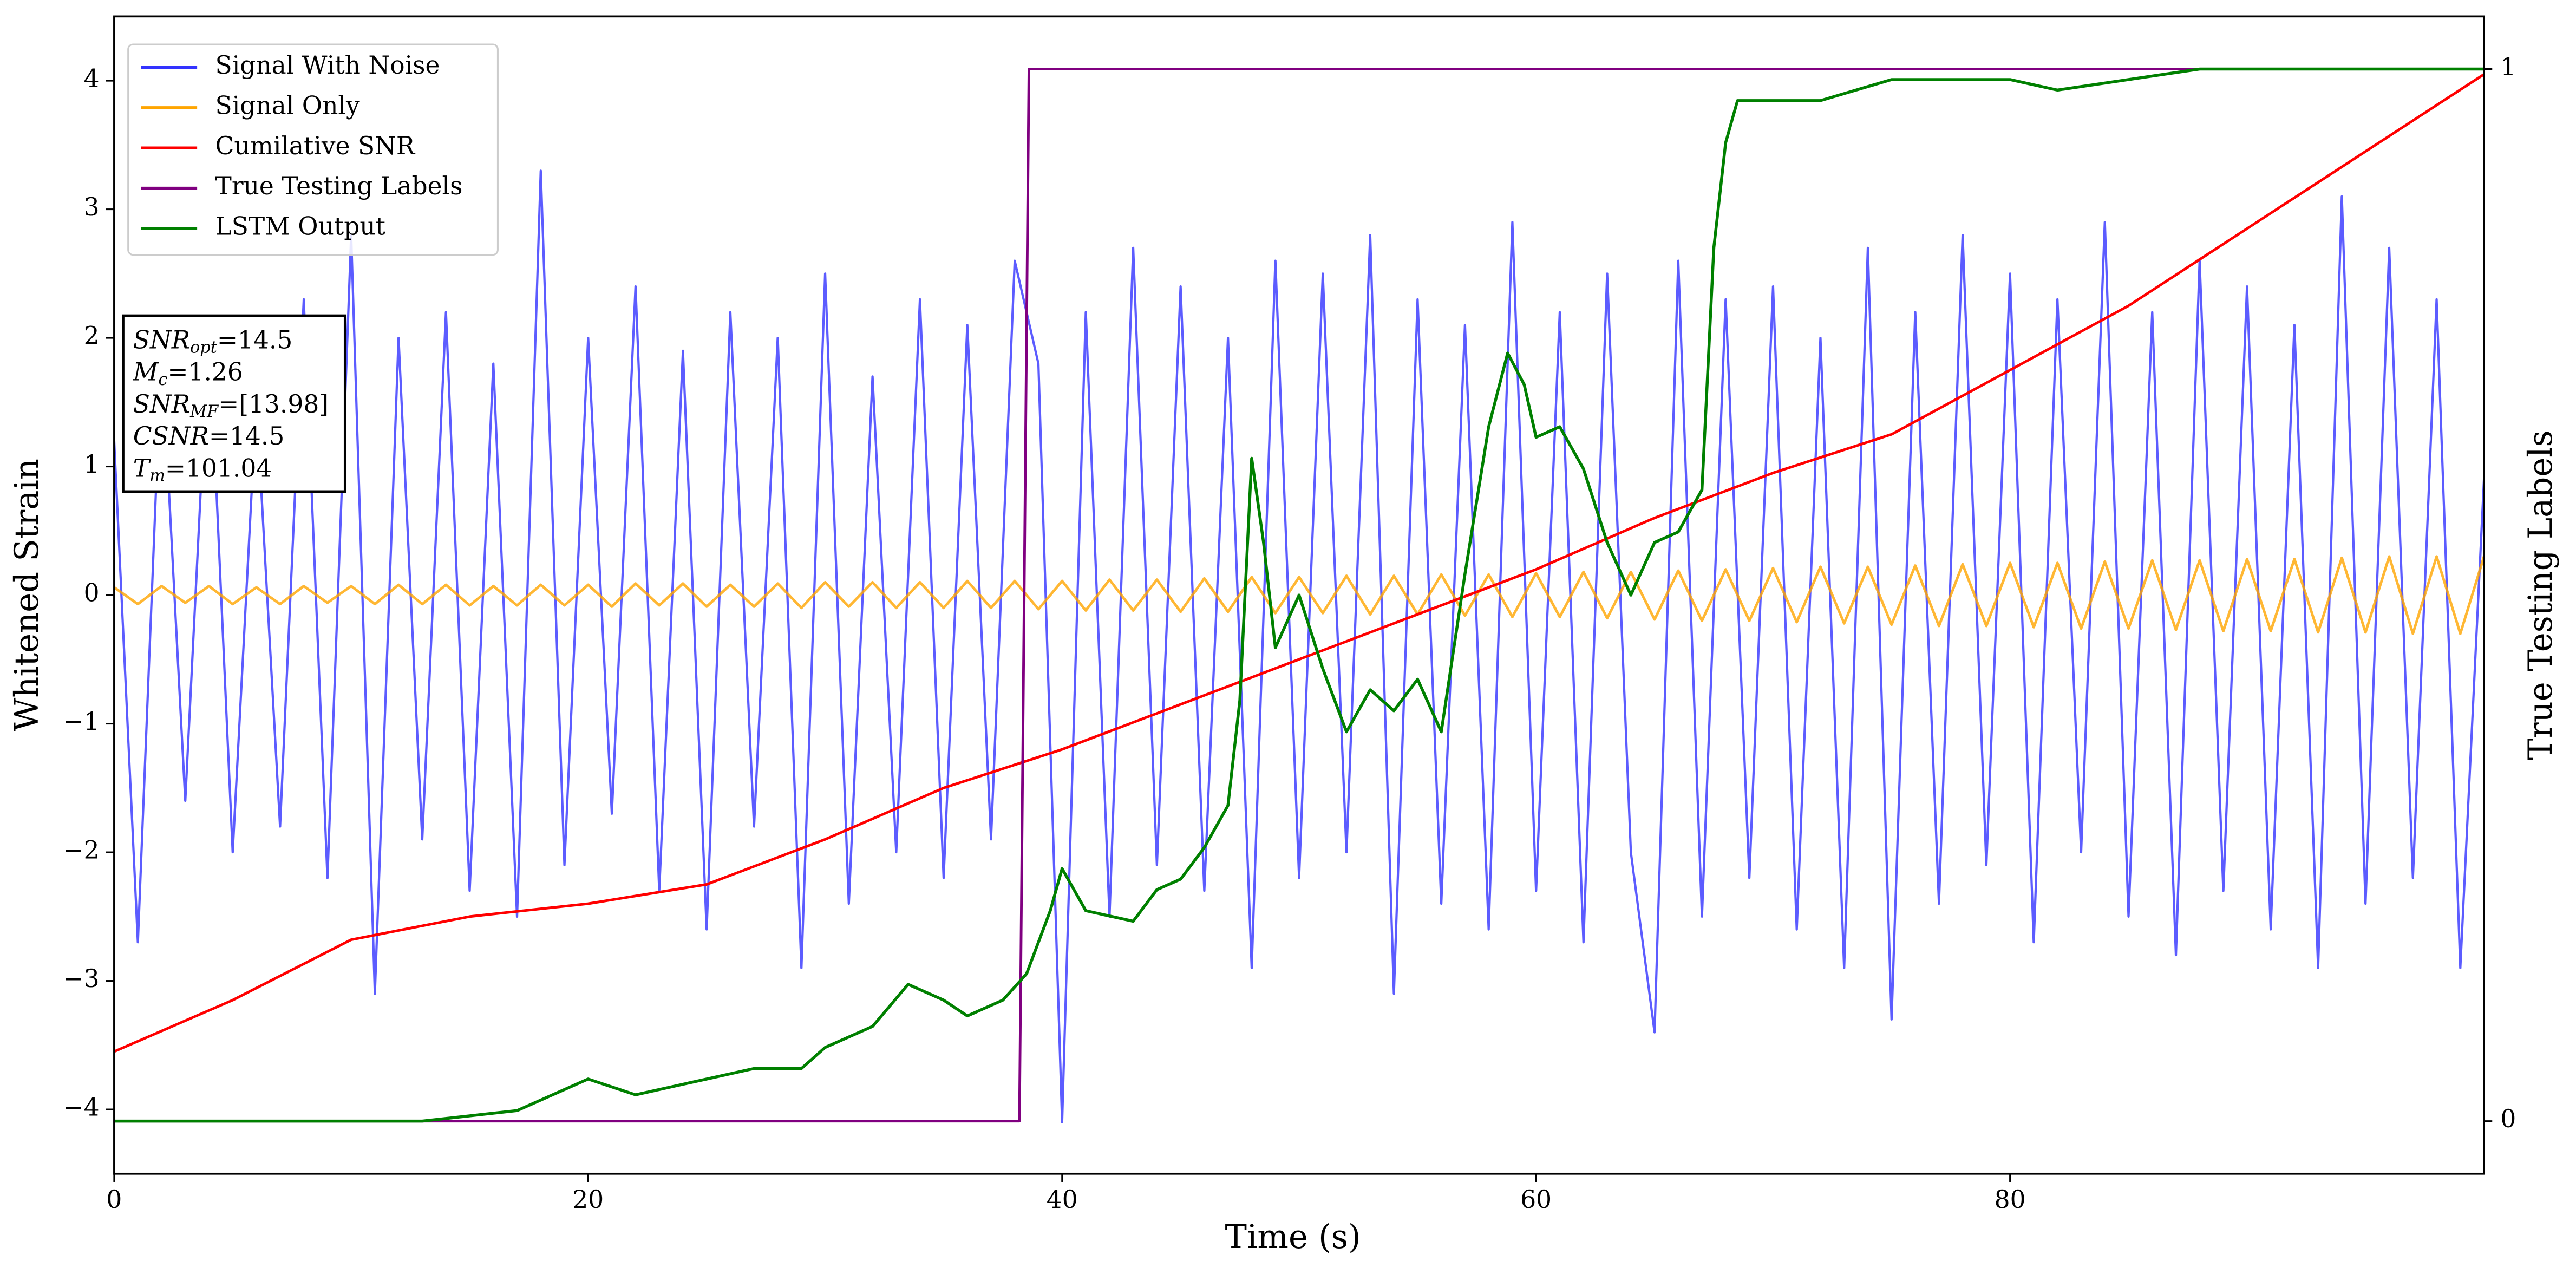  Describe the element at coordinates (315, 146) in the screenshot. I see `legend-label: Cumilative SNR` at that location.